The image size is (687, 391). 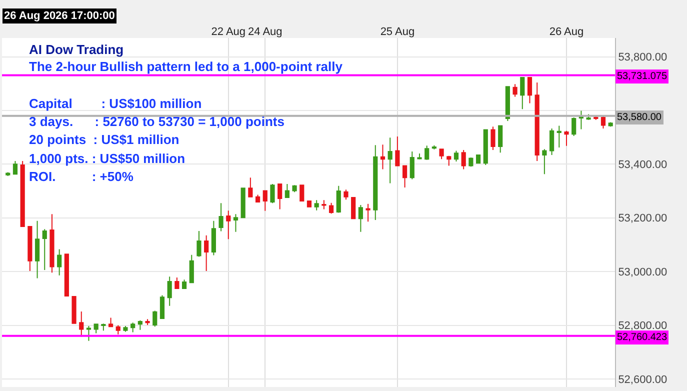 I want to click on y-tick-label: 53,400.00, so click(x=643, y=165).